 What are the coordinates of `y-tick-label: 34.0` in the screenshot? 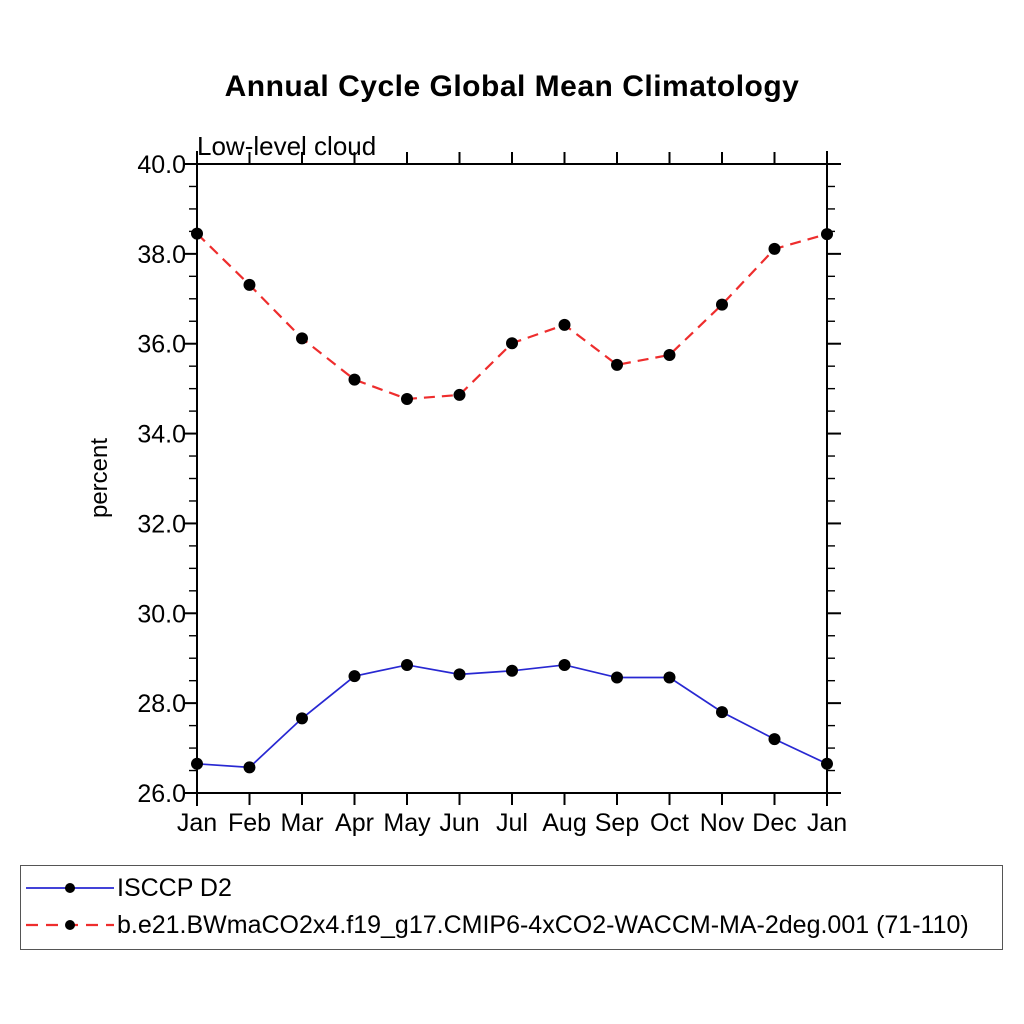 It's located at (161, 435).